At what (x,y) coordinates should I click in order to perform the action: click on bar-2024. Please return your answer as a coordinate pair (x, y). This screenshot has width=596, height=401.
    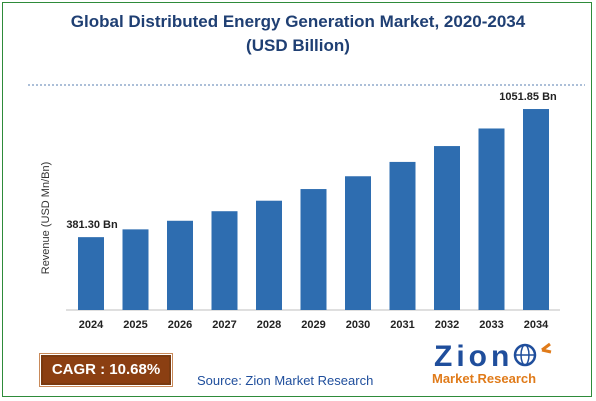
    Looking at the image, I should click on (91, 273).